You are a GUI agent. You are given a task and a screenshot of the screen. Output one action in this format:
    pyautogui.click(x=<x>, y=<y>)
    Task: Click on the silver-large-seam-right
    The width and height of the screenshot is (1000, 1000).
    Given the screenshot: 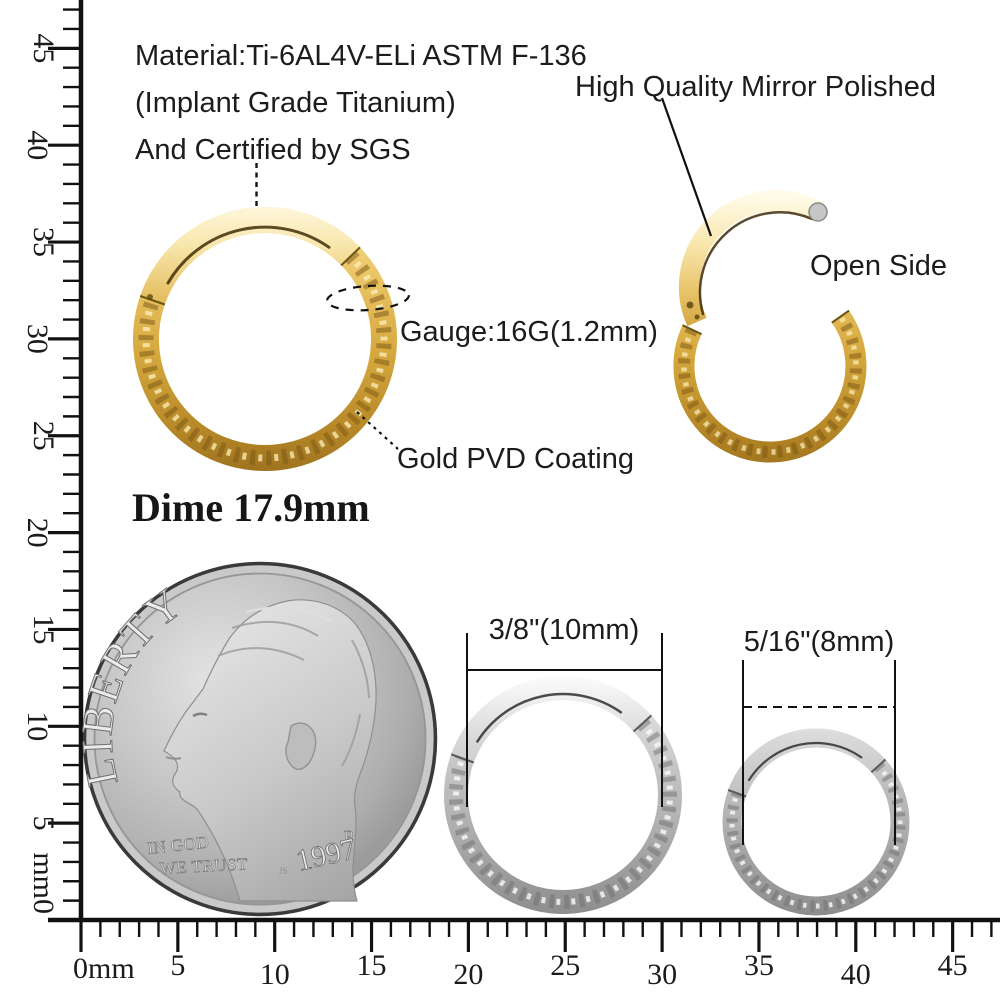 What is the action you would take?
    pyautogui.click(x=642, y=723)
    